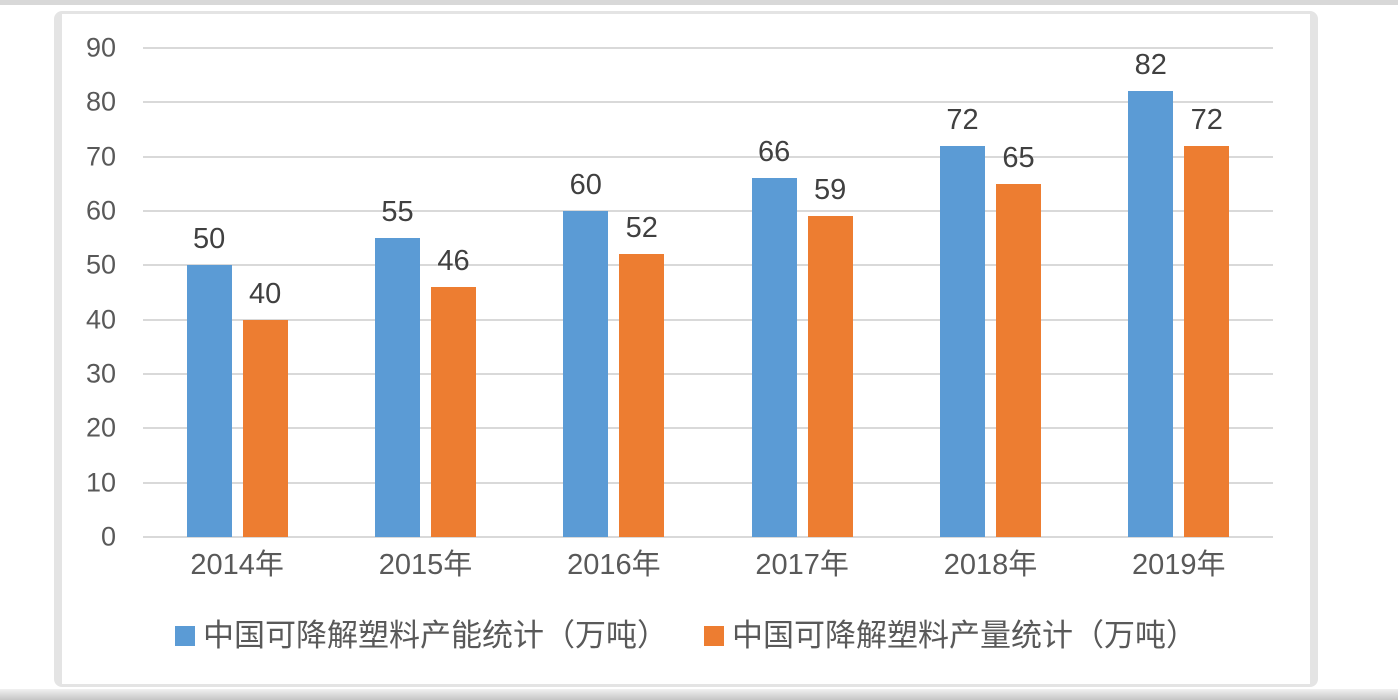  I want to click on x-tick-label: 2018年, so click(990, 565).